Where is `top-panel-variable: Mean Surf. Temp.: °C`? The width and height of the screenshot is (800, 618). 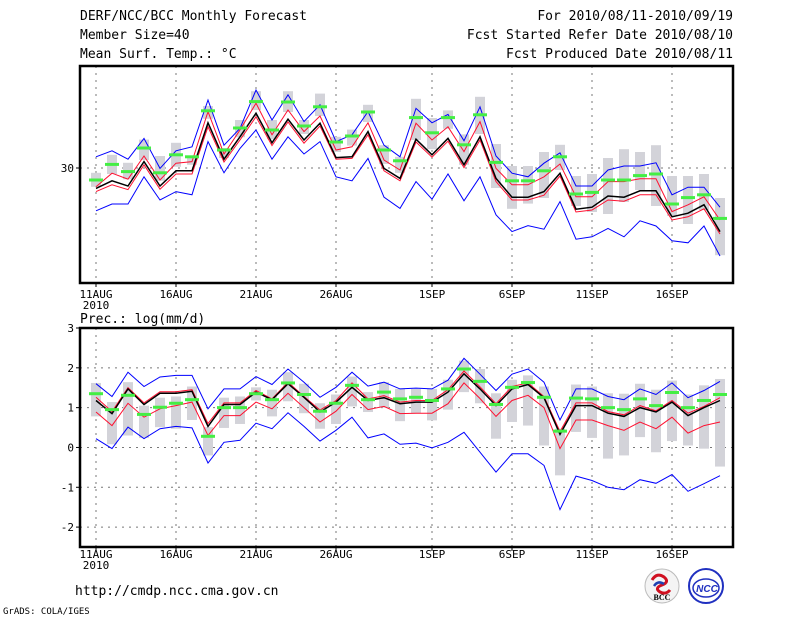
top-panel-variable: Mean Surf. Temp.: °C is located at coordinates (158, 54).